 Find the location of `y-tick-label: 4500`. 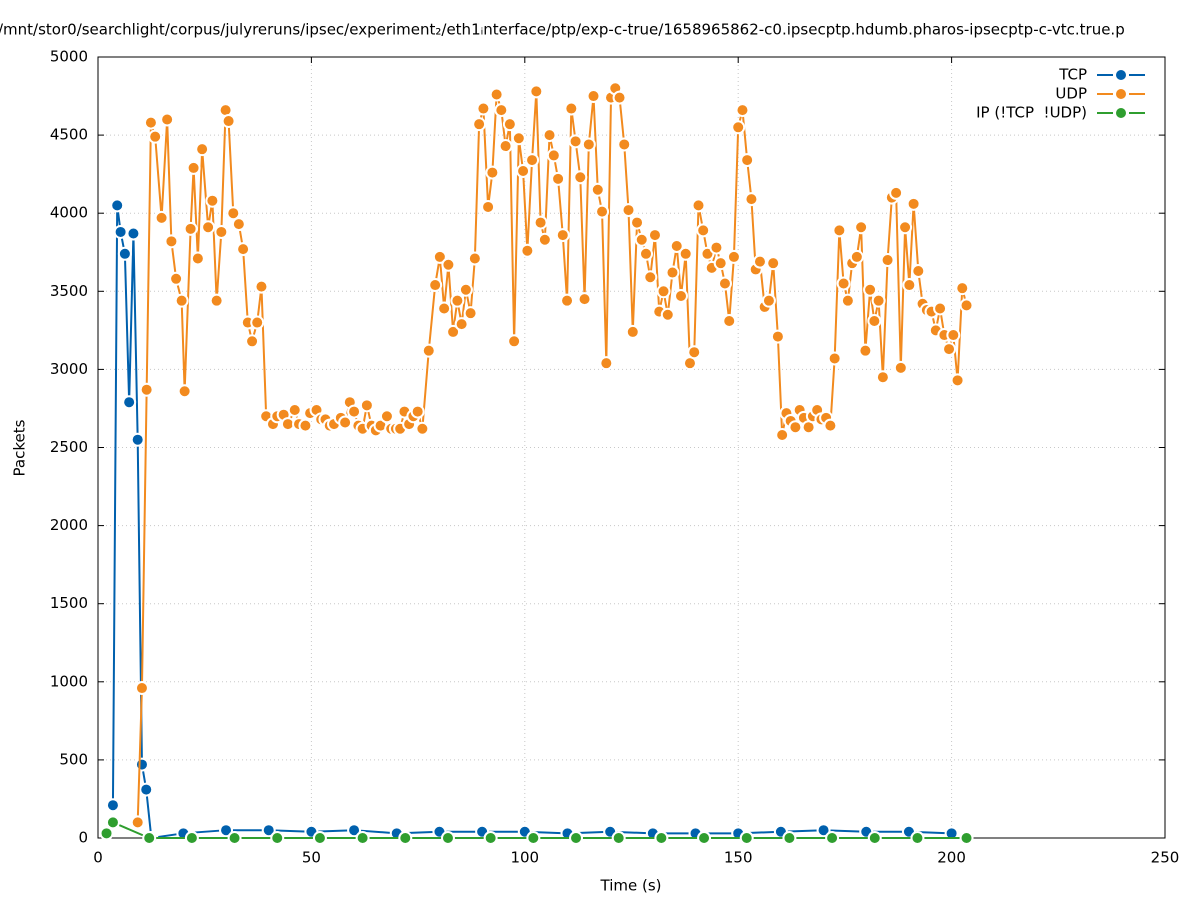

y-tick-label: 4500 is located at coordinates (69, 135).